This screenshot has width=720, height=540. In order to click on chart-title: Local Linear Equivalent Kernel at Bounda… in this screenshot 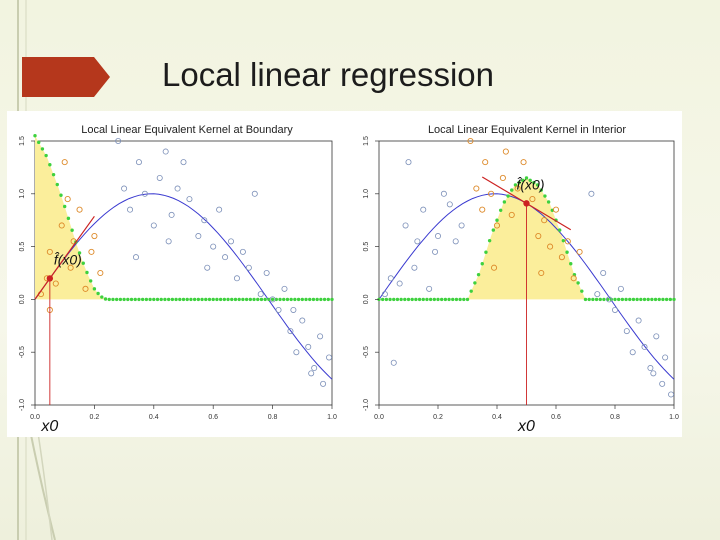, I will do `click(187, 130)`.